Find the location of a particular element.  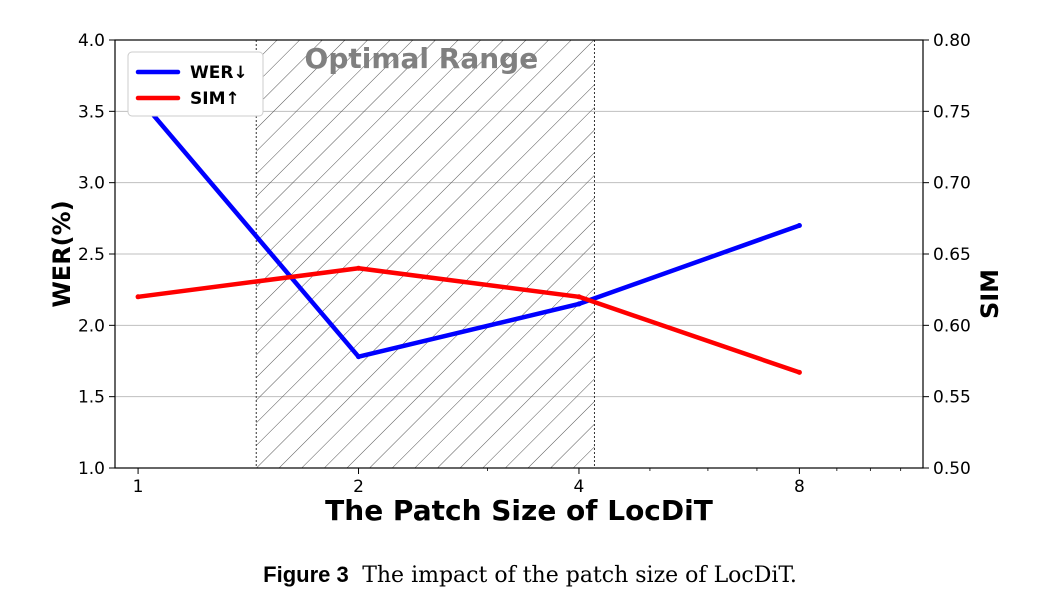

x-axis-title: The Patch Size of LocDiT is located at coordinates (519, 510).